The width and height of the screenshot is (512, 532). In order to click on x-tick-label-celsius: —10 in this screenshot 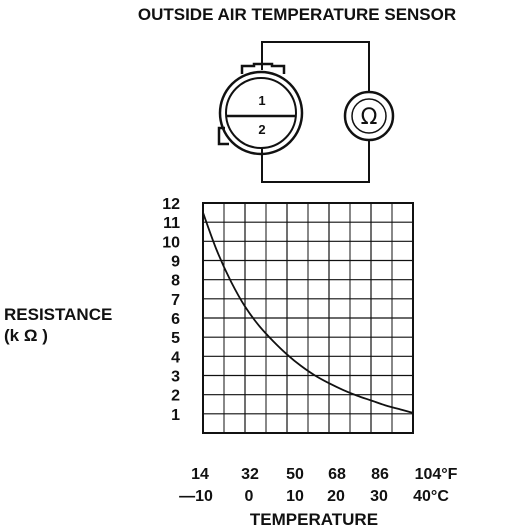, I will do `click(196, 496)`.